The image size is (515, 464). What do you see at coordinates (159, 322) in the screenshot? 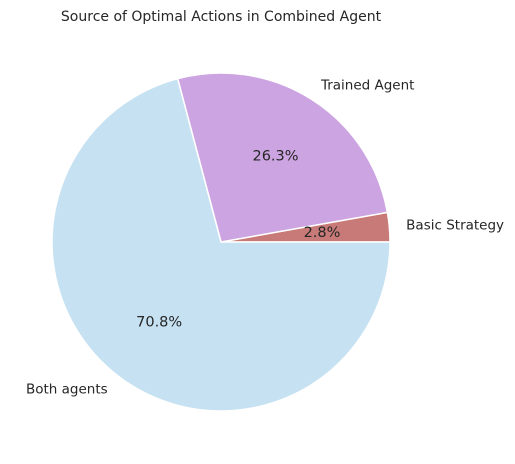
I see `pct-label-both-agents: 70.8%` at bounding box center [159, 322].